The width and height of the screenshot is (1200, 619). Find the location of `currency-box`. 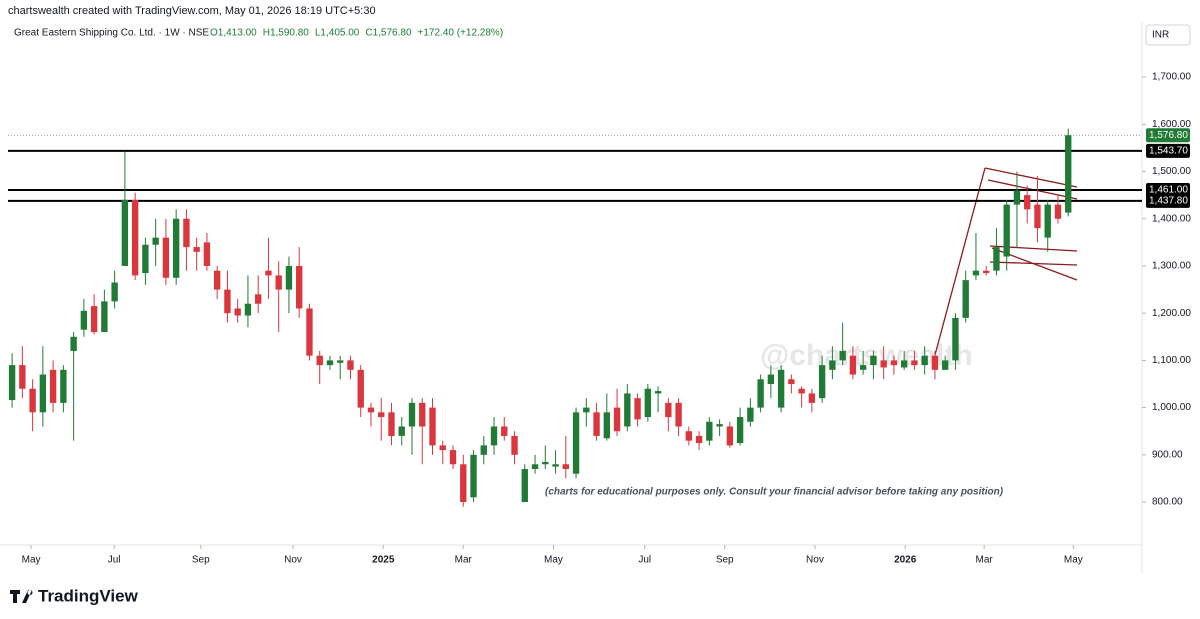

currency-box is located at coordinates (1168, 35).